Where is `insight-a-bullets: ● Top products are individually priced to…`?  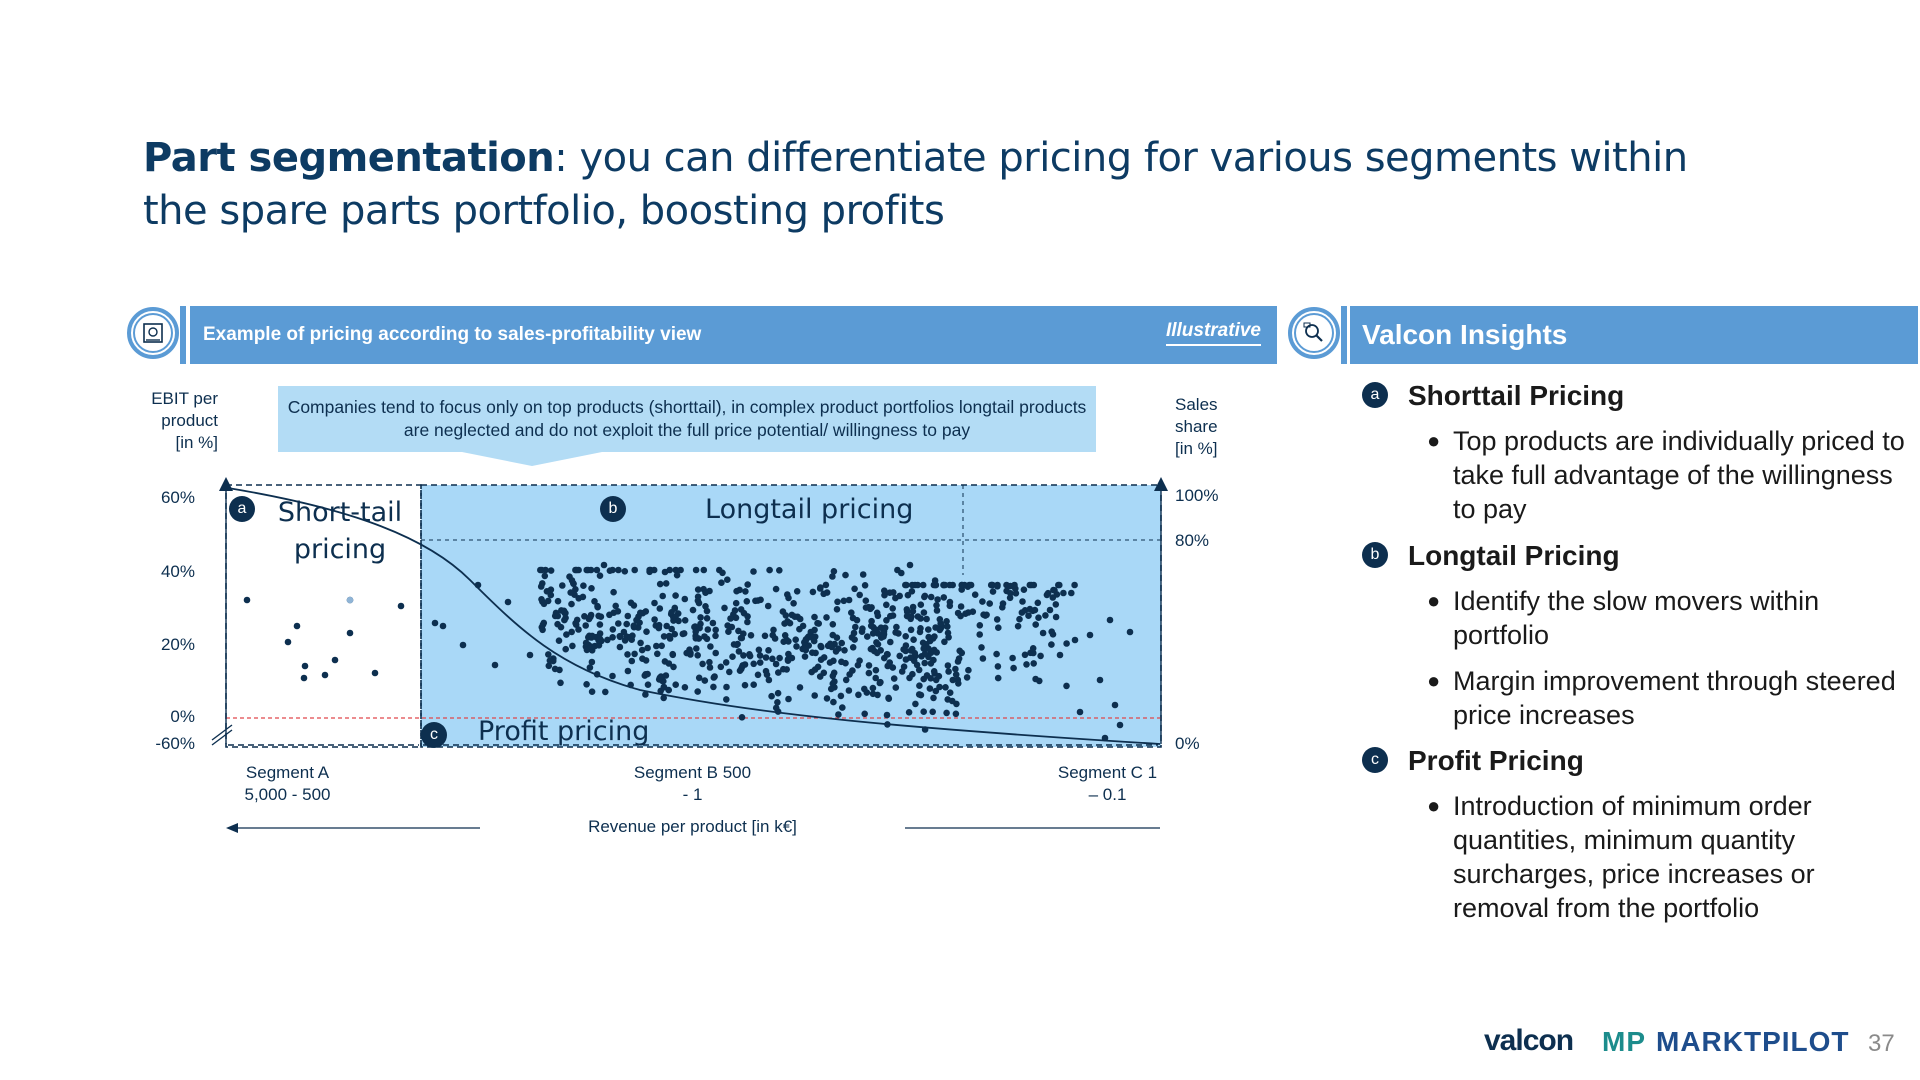
insight-a-bullets: ● Top products are individually priced to… is located at coordinates (1665, 481).